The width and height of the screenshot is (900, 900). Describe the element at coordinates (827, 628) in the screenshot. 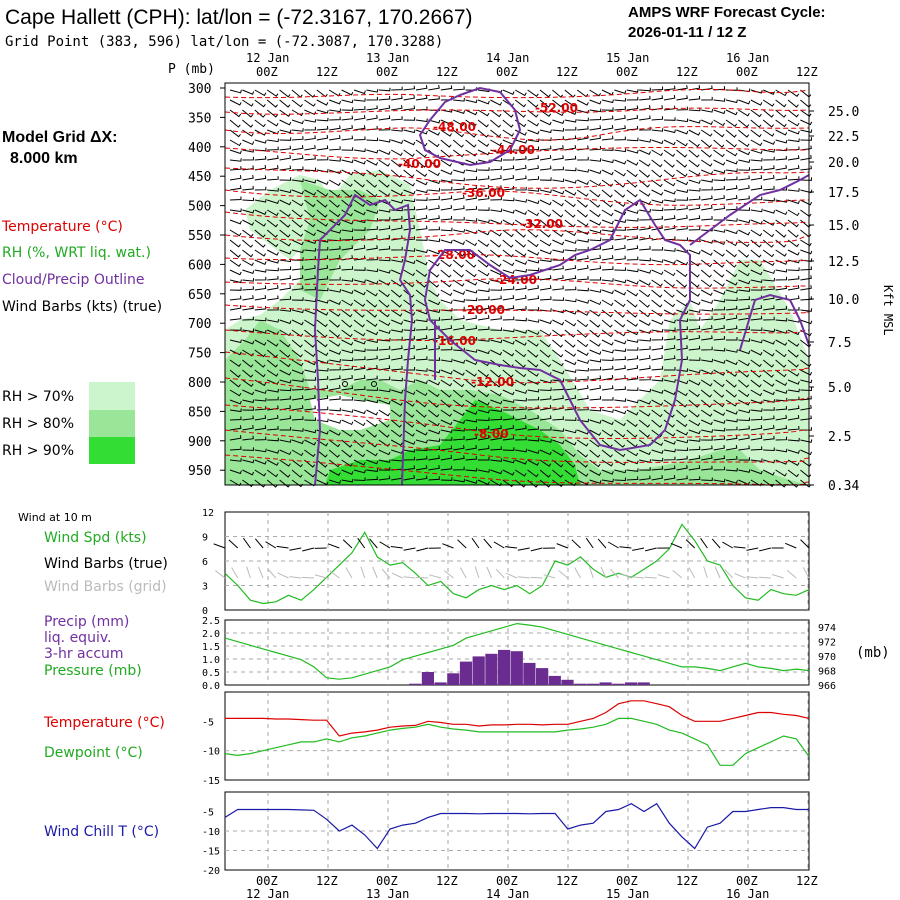

I see `pressure-tick-label: 974` at that location.